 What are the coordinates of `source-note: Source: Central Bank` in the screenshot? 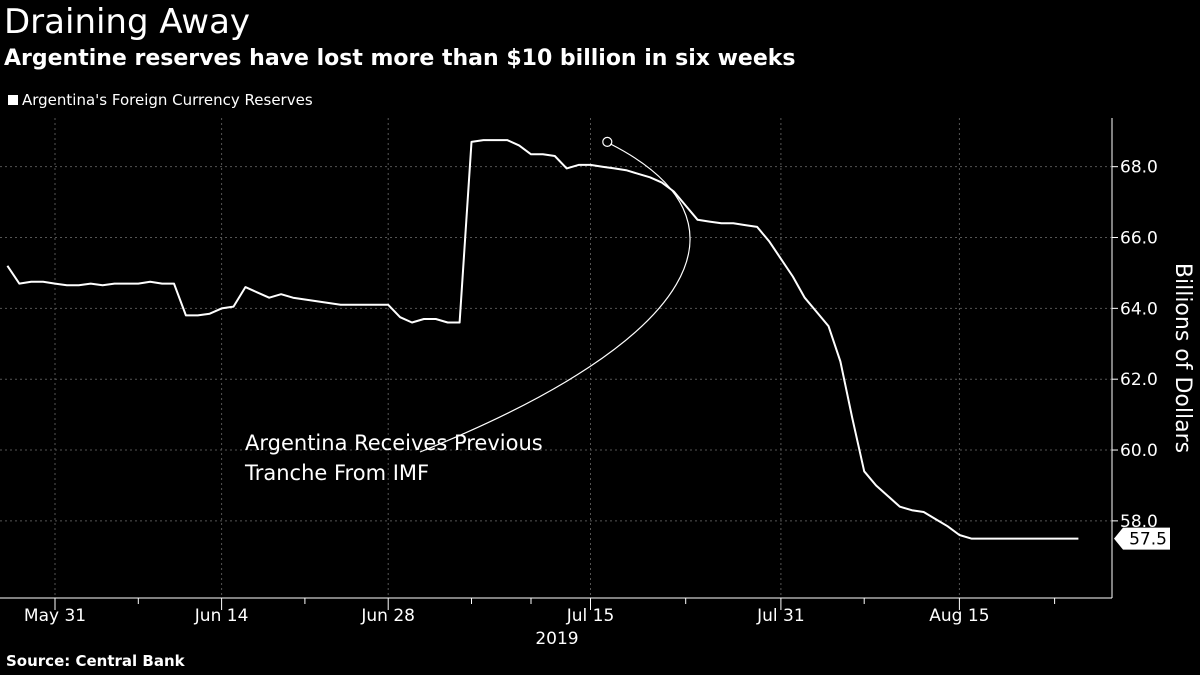 It's located at (95, 661).